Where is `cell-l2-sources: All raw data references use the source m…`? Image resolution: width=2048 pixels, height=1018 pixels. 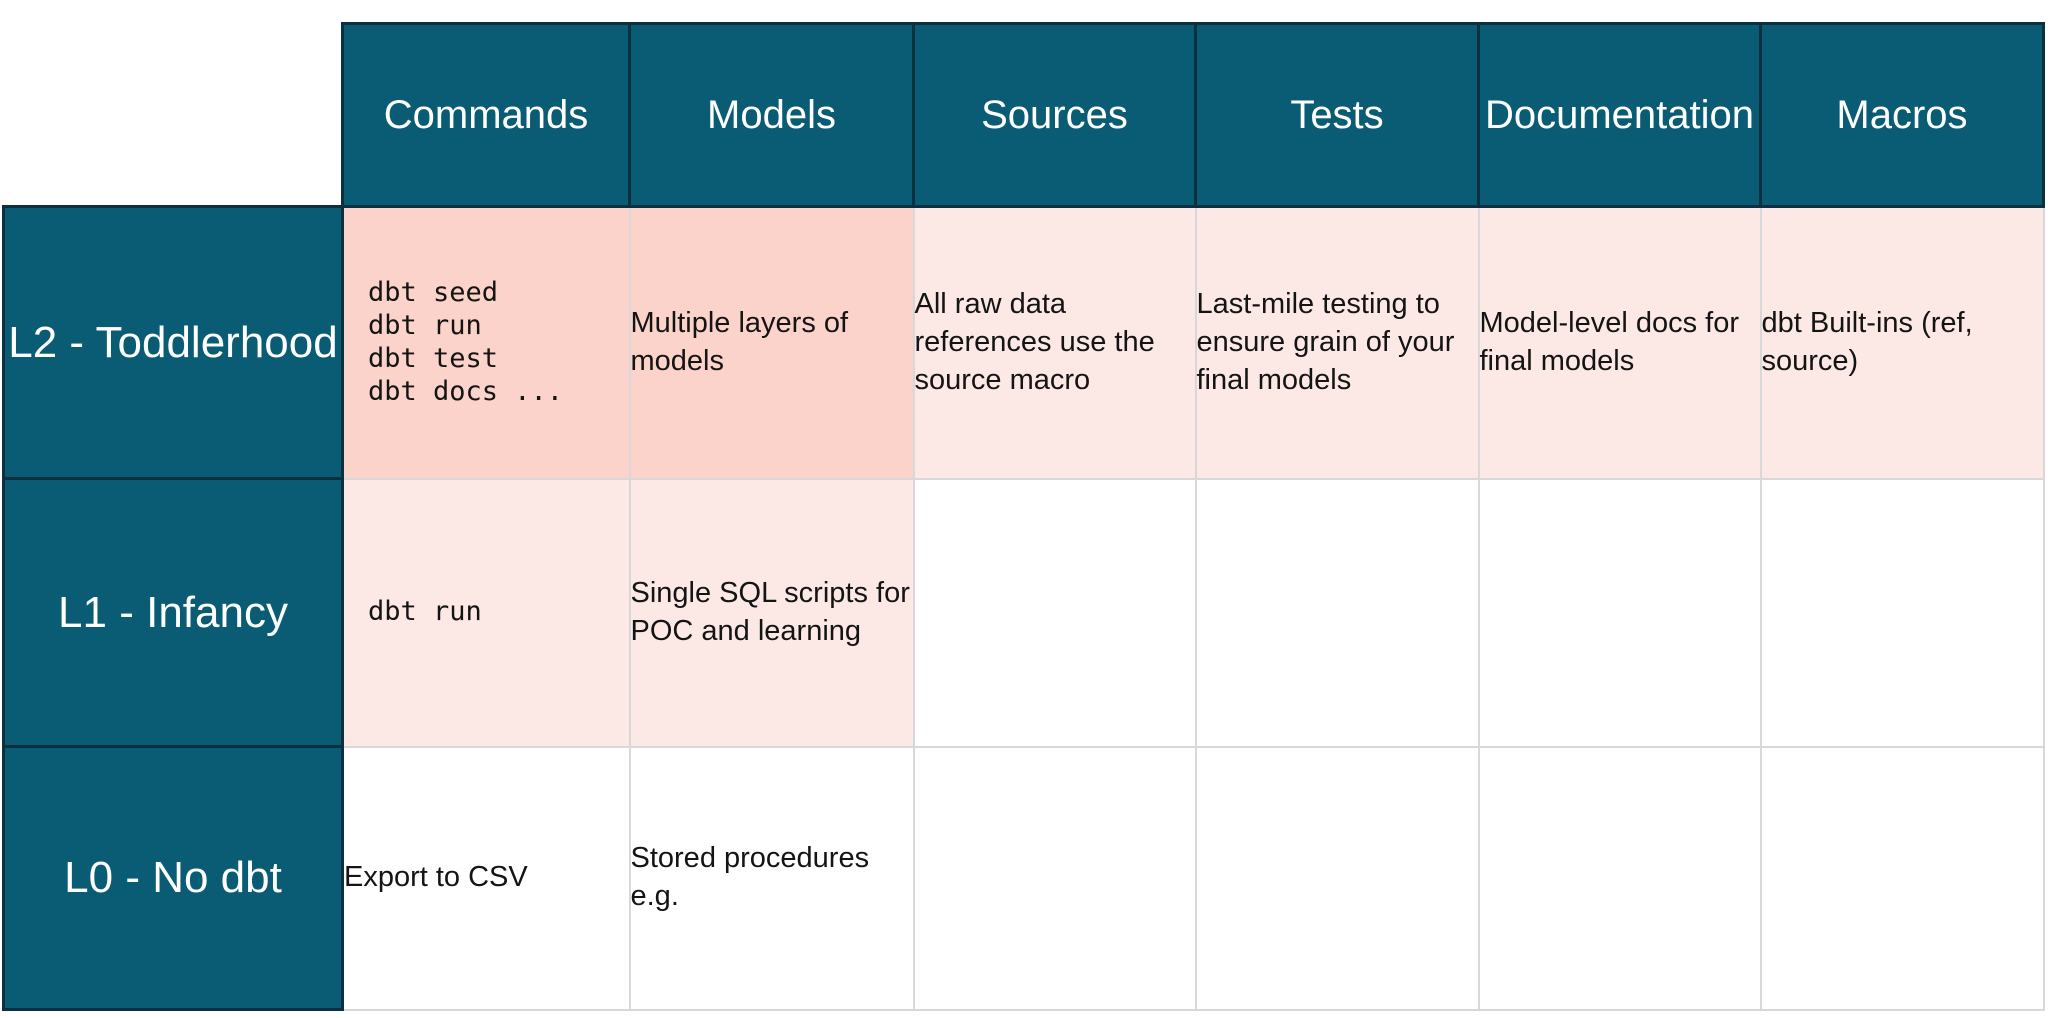
cell-l2-sources: All raw data references use the source m… is located at coordinates (1054, 342).